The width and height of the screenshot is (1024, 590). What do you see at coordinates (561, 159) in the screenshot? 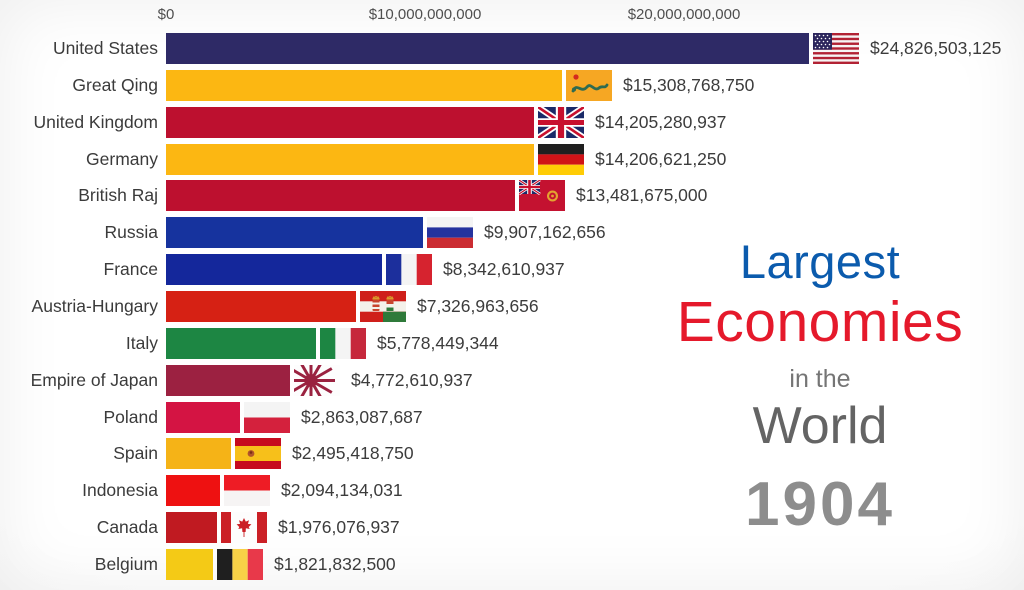
I see `flag-germany-icon` at bounding box center [561, 159].